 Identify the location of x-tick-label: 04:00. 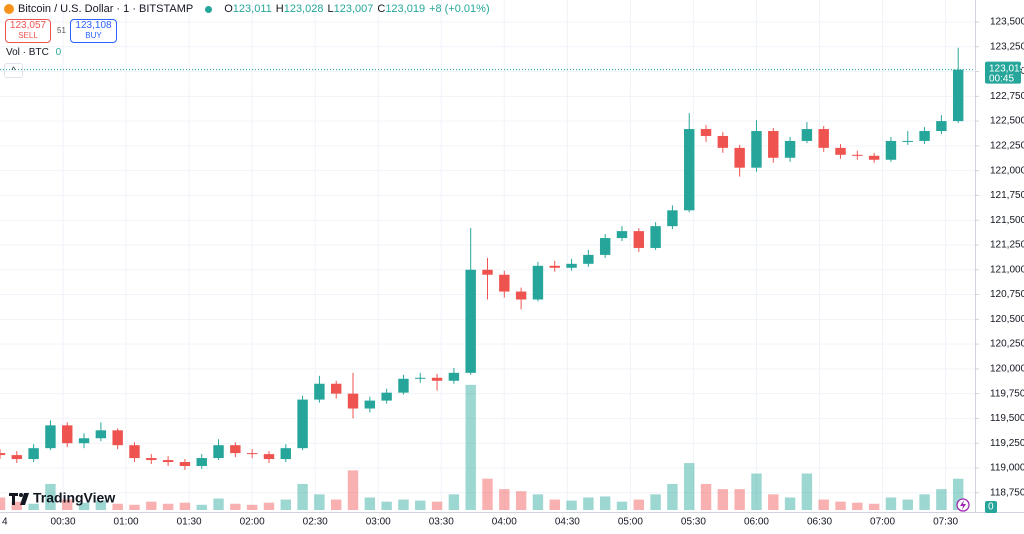
(504, 522).